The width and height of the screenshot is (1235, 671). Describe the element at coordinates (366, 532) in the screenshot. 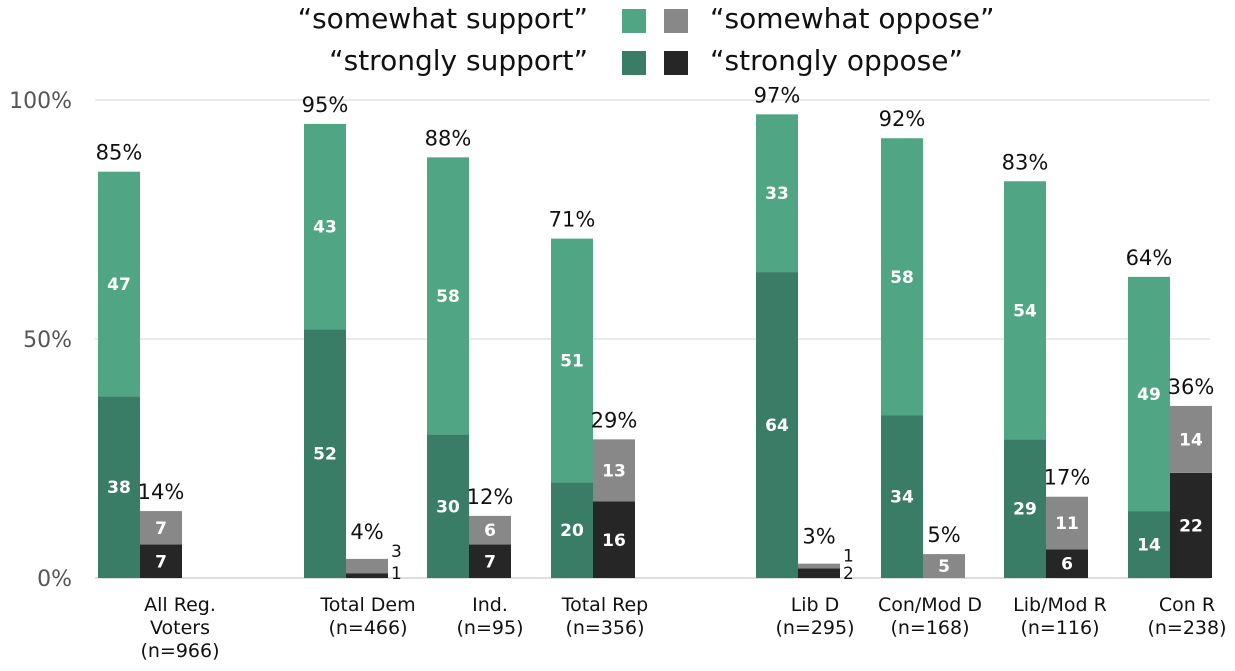

I see `total-oppose-label: 4%` at that location.